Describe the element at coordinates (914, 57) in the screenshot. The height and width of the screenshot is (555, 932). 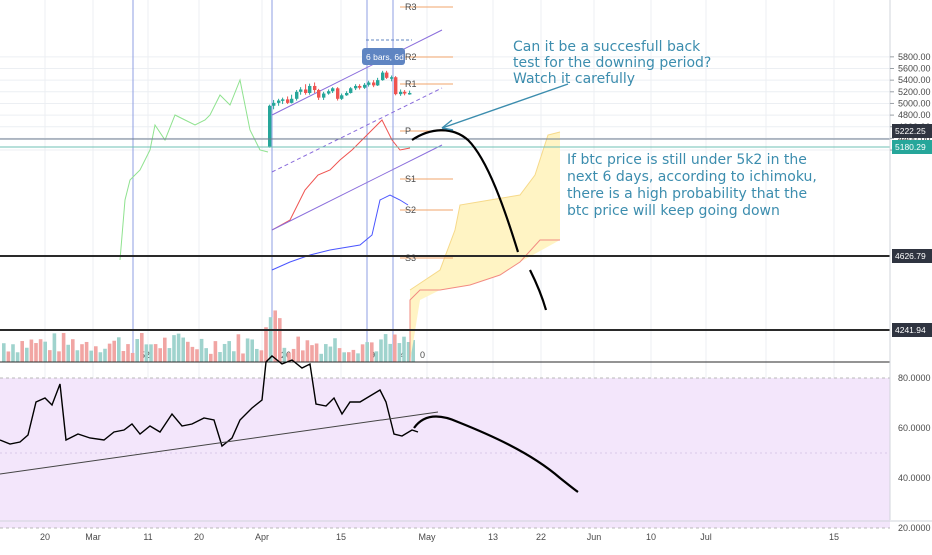
I see `y-tick-label: 5800.00` at that location.